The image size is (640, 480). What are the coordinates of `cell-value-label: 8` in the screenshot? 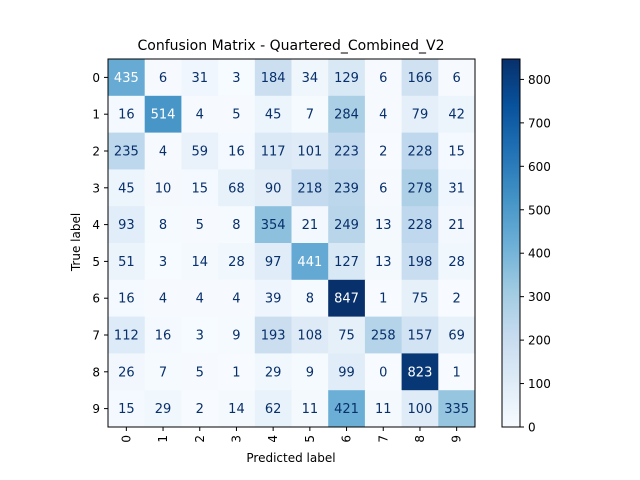 It's located at (310, 299).